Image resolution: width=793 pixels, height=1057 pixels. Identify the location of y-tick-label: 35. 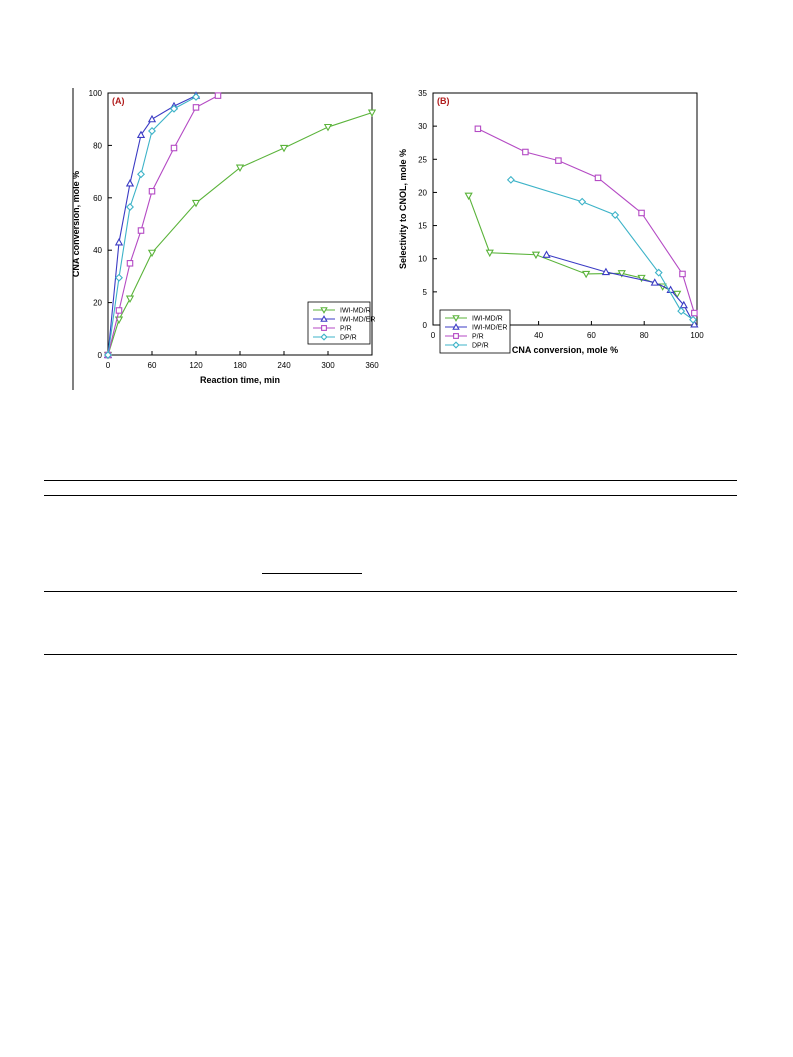
(422, 93).